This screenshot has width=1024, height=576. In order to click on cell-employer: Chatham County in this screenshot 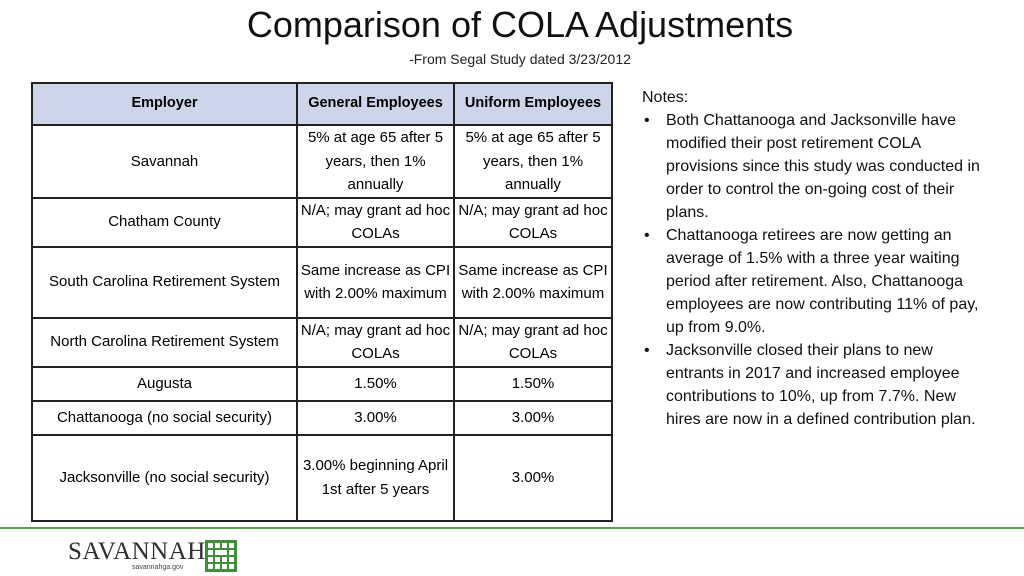, I will do `click(164, 222)`.